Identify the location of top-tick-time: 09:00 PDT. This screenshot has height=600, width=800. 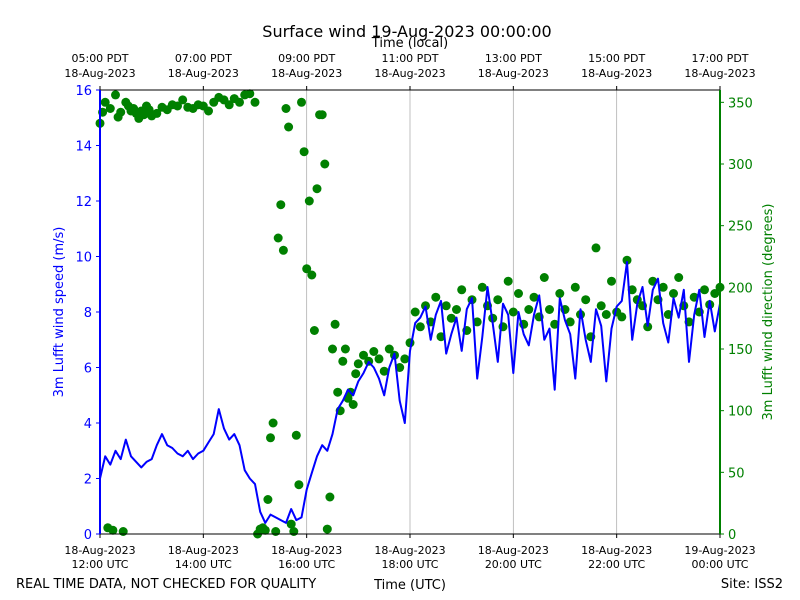
(306, 58).